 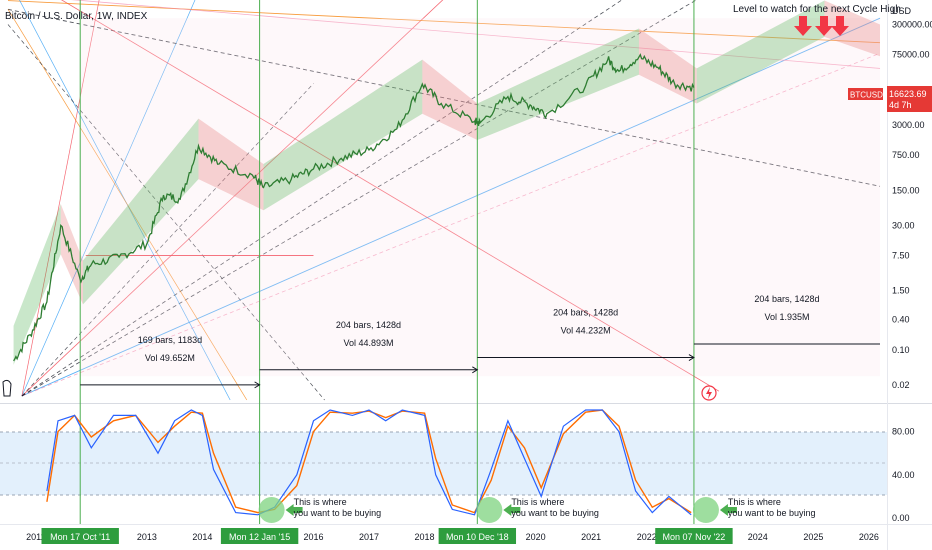 What do you see at coordinates (866, 95) in the screenshot?
I see `svg-text: BTCUSD` at bounding box center [866, 95].